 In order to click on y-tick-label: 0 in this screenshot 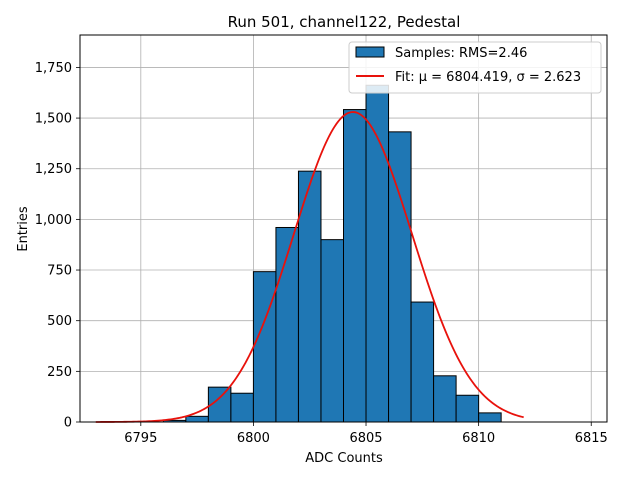, I will do `click(68, 423)`.